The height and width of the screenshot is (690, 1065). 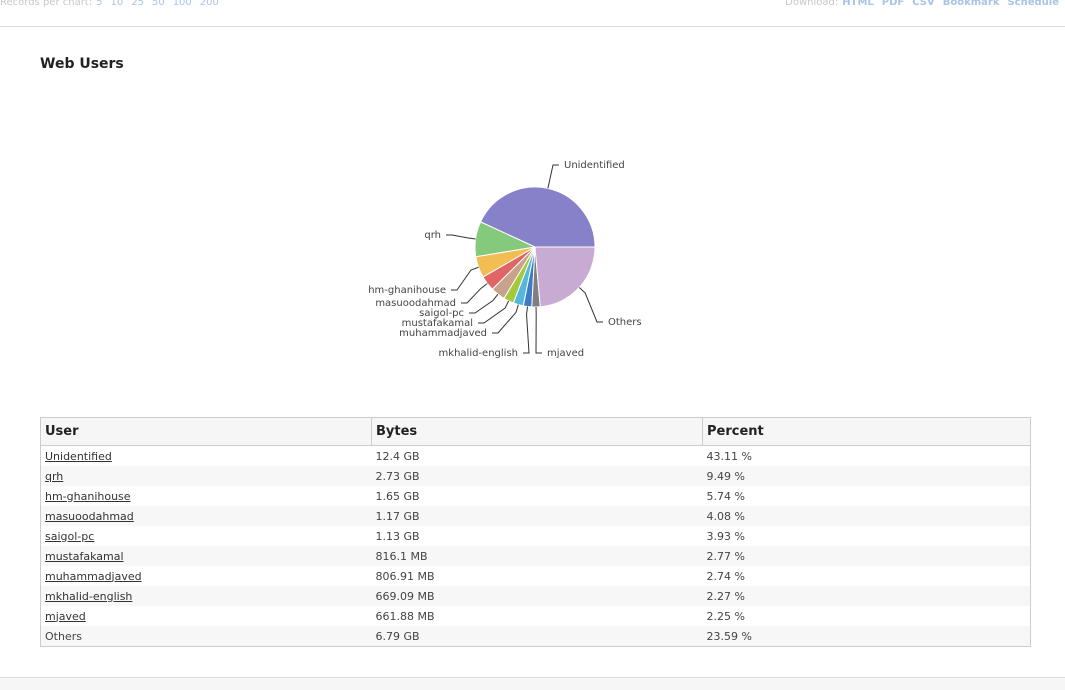 I want to click on user-link: muhammadjaved, so click(x=93, y=576).